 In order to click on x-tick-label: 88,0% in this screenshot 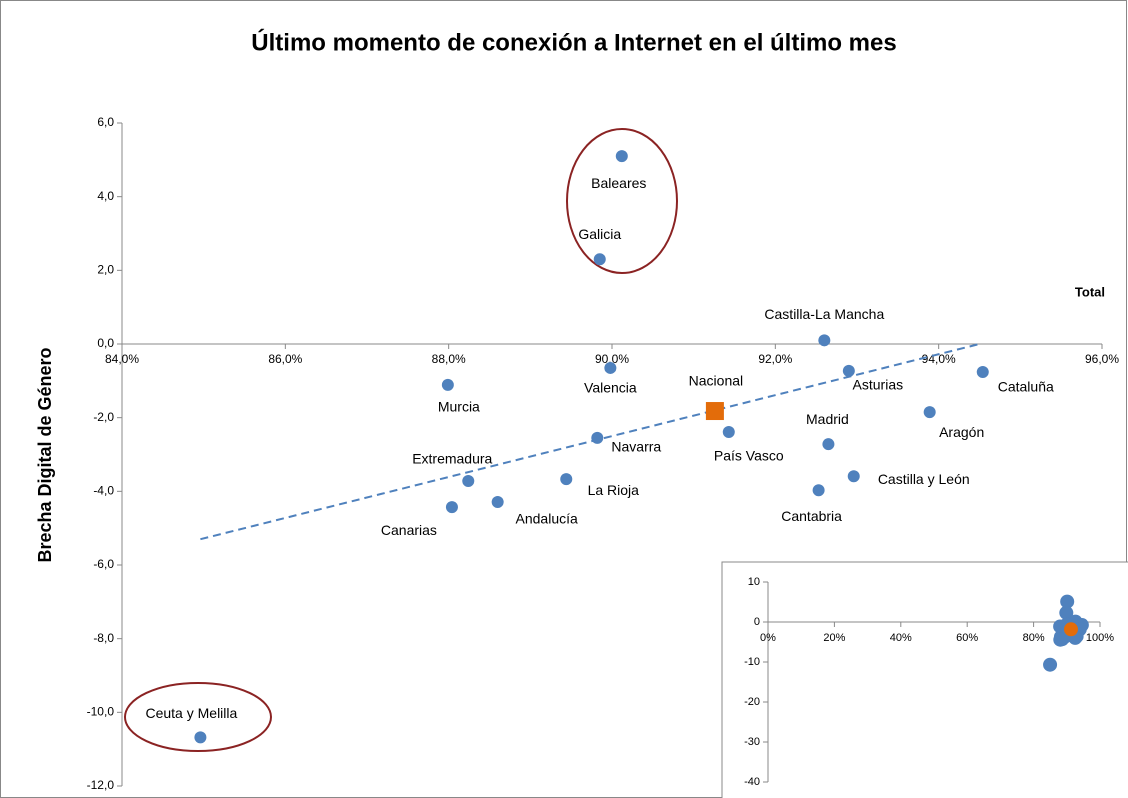, I will do `click(449, 359)`.